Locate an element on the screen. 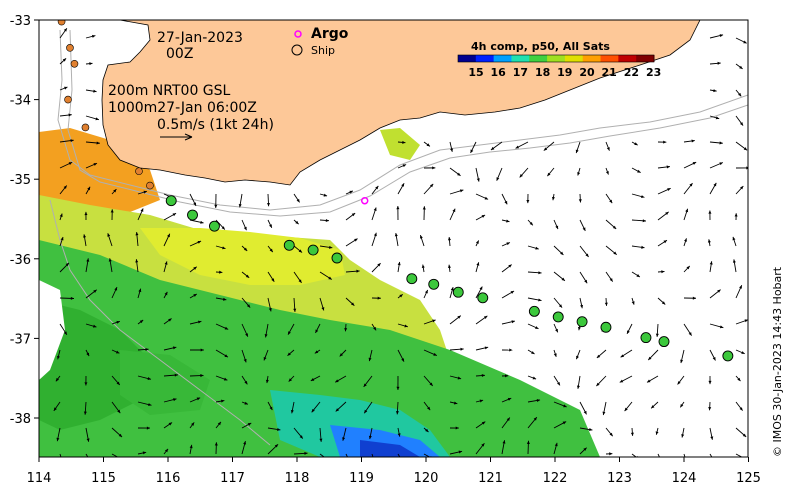 The height and width of the screenshot is (492, 791). x-tick-label: 123 is located at coordinates (619, 478).